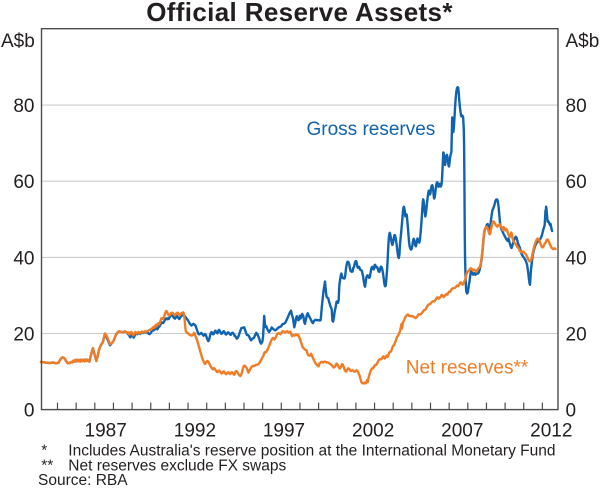  Describe the element at coordinates (195, 431) in the screenshot. I see `svg-text: 1992` at that location.